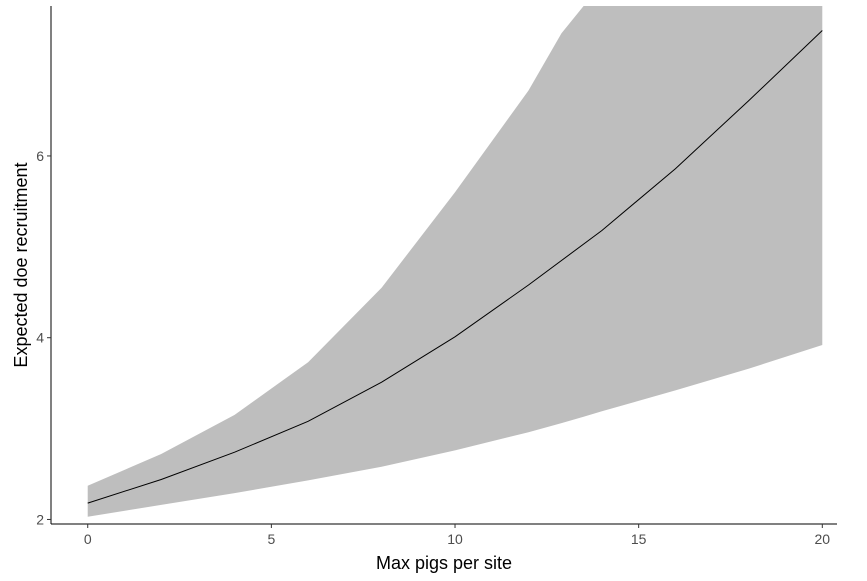  What do you see at coordinates (271, 539) in the screenshot?
I see `x-tick-label: 5` at bounding box center [271, 539].